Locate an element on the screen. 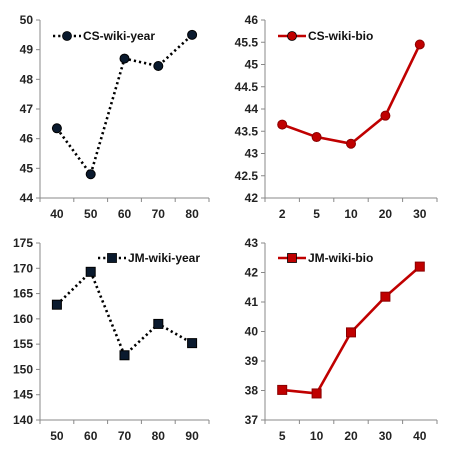 Image resolution: width=457 pixels, height=455 pixels. x-tick-label: 2 is located at coordinates (282, 214).